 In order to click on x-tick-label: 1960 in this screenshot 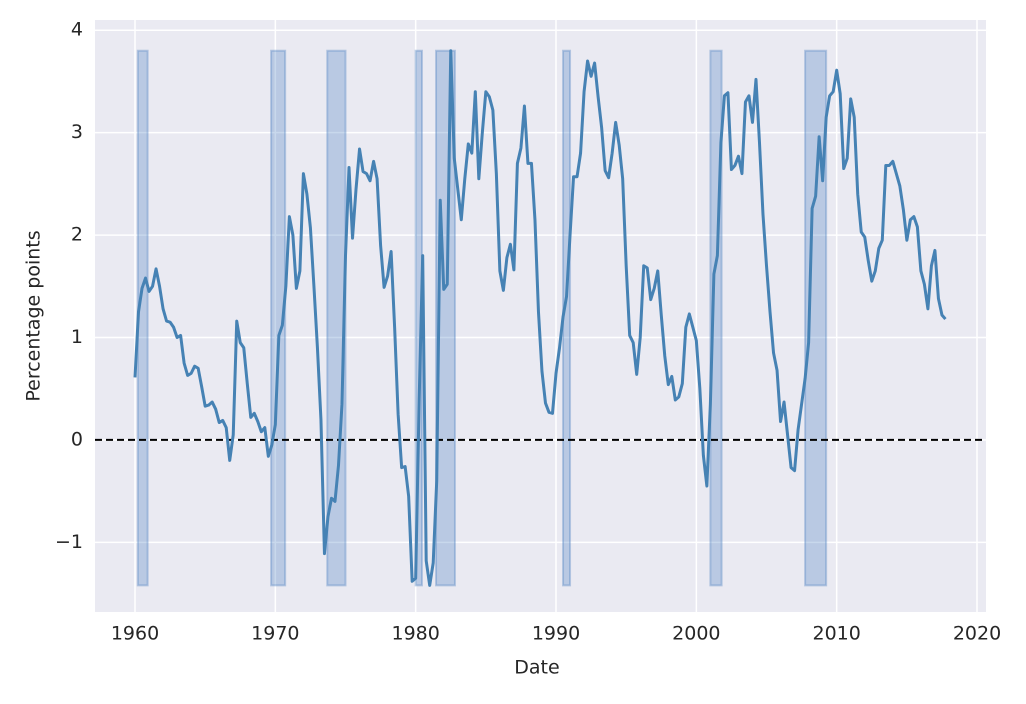, I will do `click(135, 634)`.